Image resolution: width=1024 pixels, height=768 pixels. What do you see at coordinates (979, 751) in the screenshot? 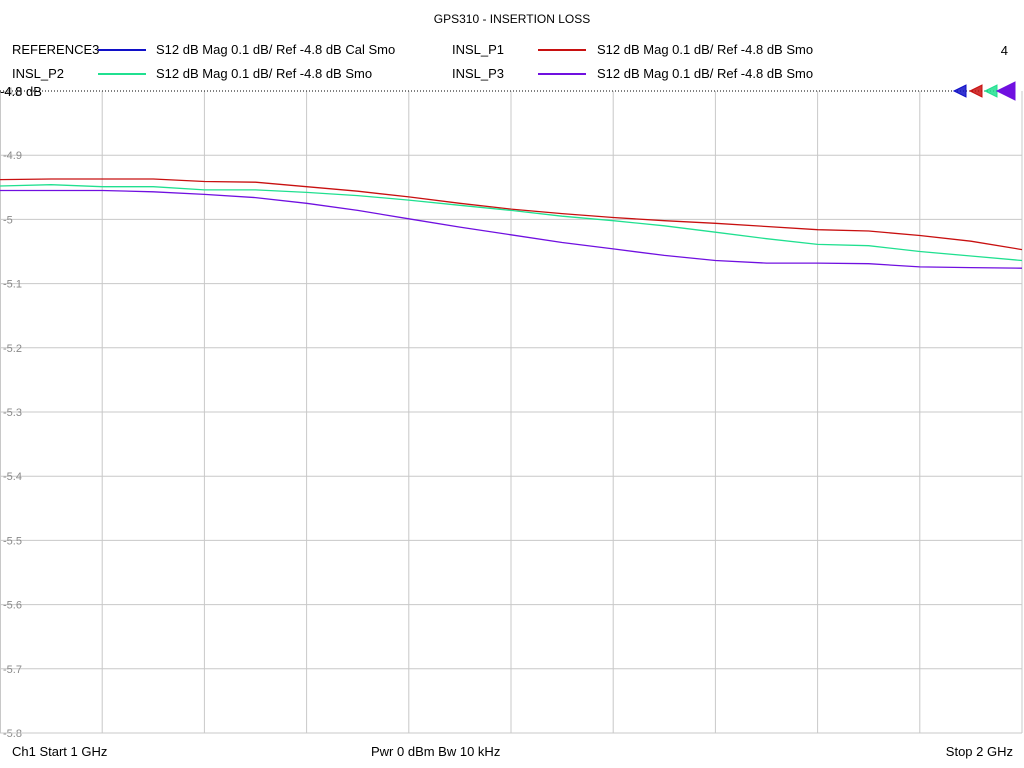
I see `stop-frequency: Stop 2 GHz` at bounding box center [979, 751].